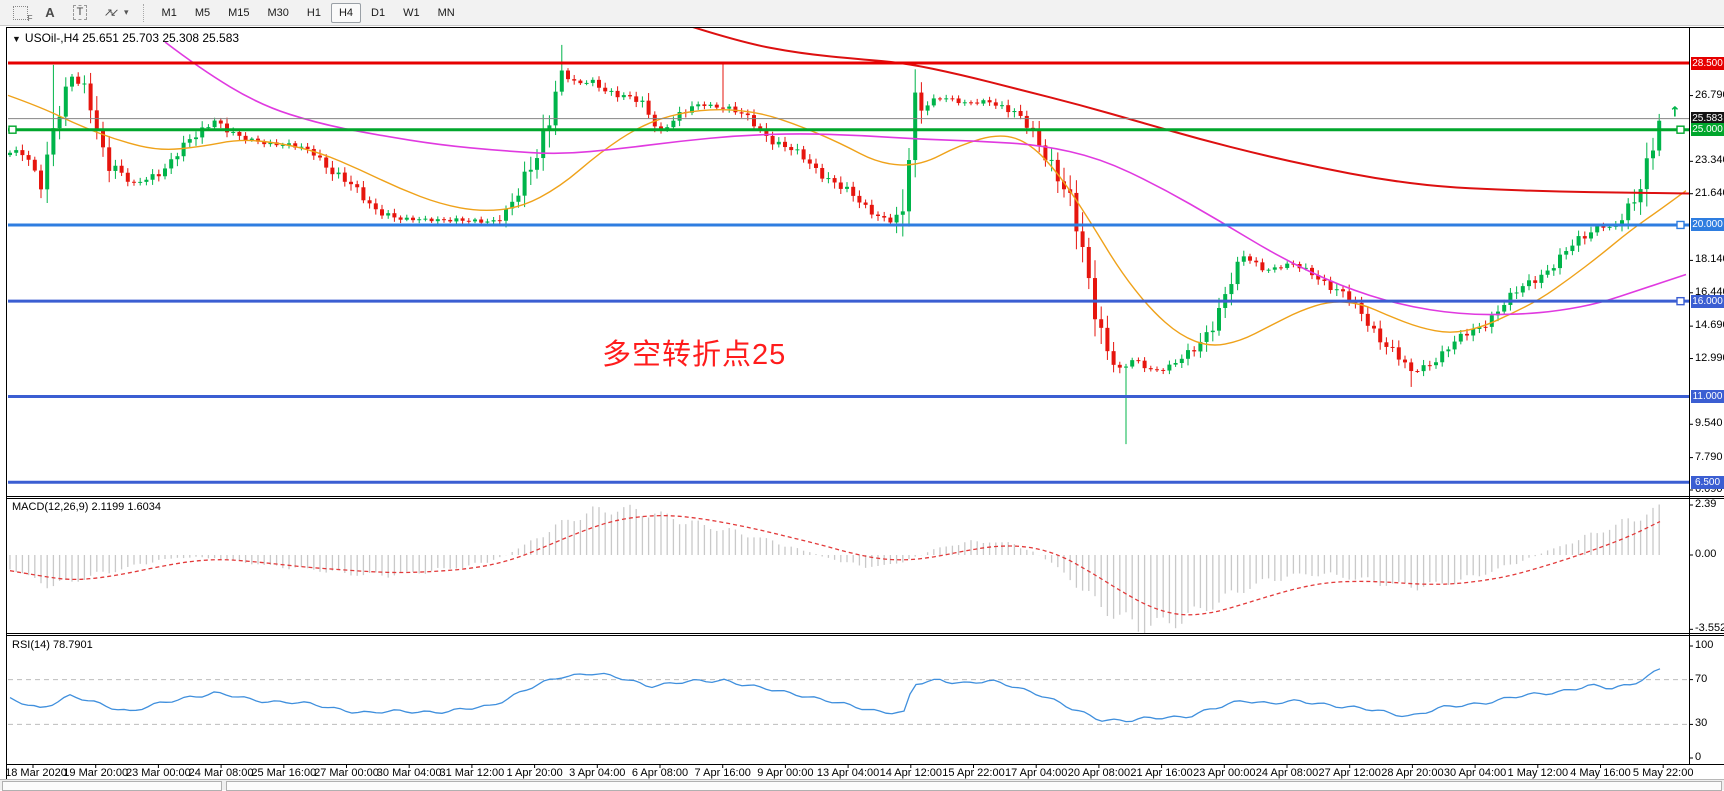 This screenshot has height=791, width=1724. Describe the element at coordinates (346, 12) in the screenshot. I see `timeframe-button-h4: H4` at that location.